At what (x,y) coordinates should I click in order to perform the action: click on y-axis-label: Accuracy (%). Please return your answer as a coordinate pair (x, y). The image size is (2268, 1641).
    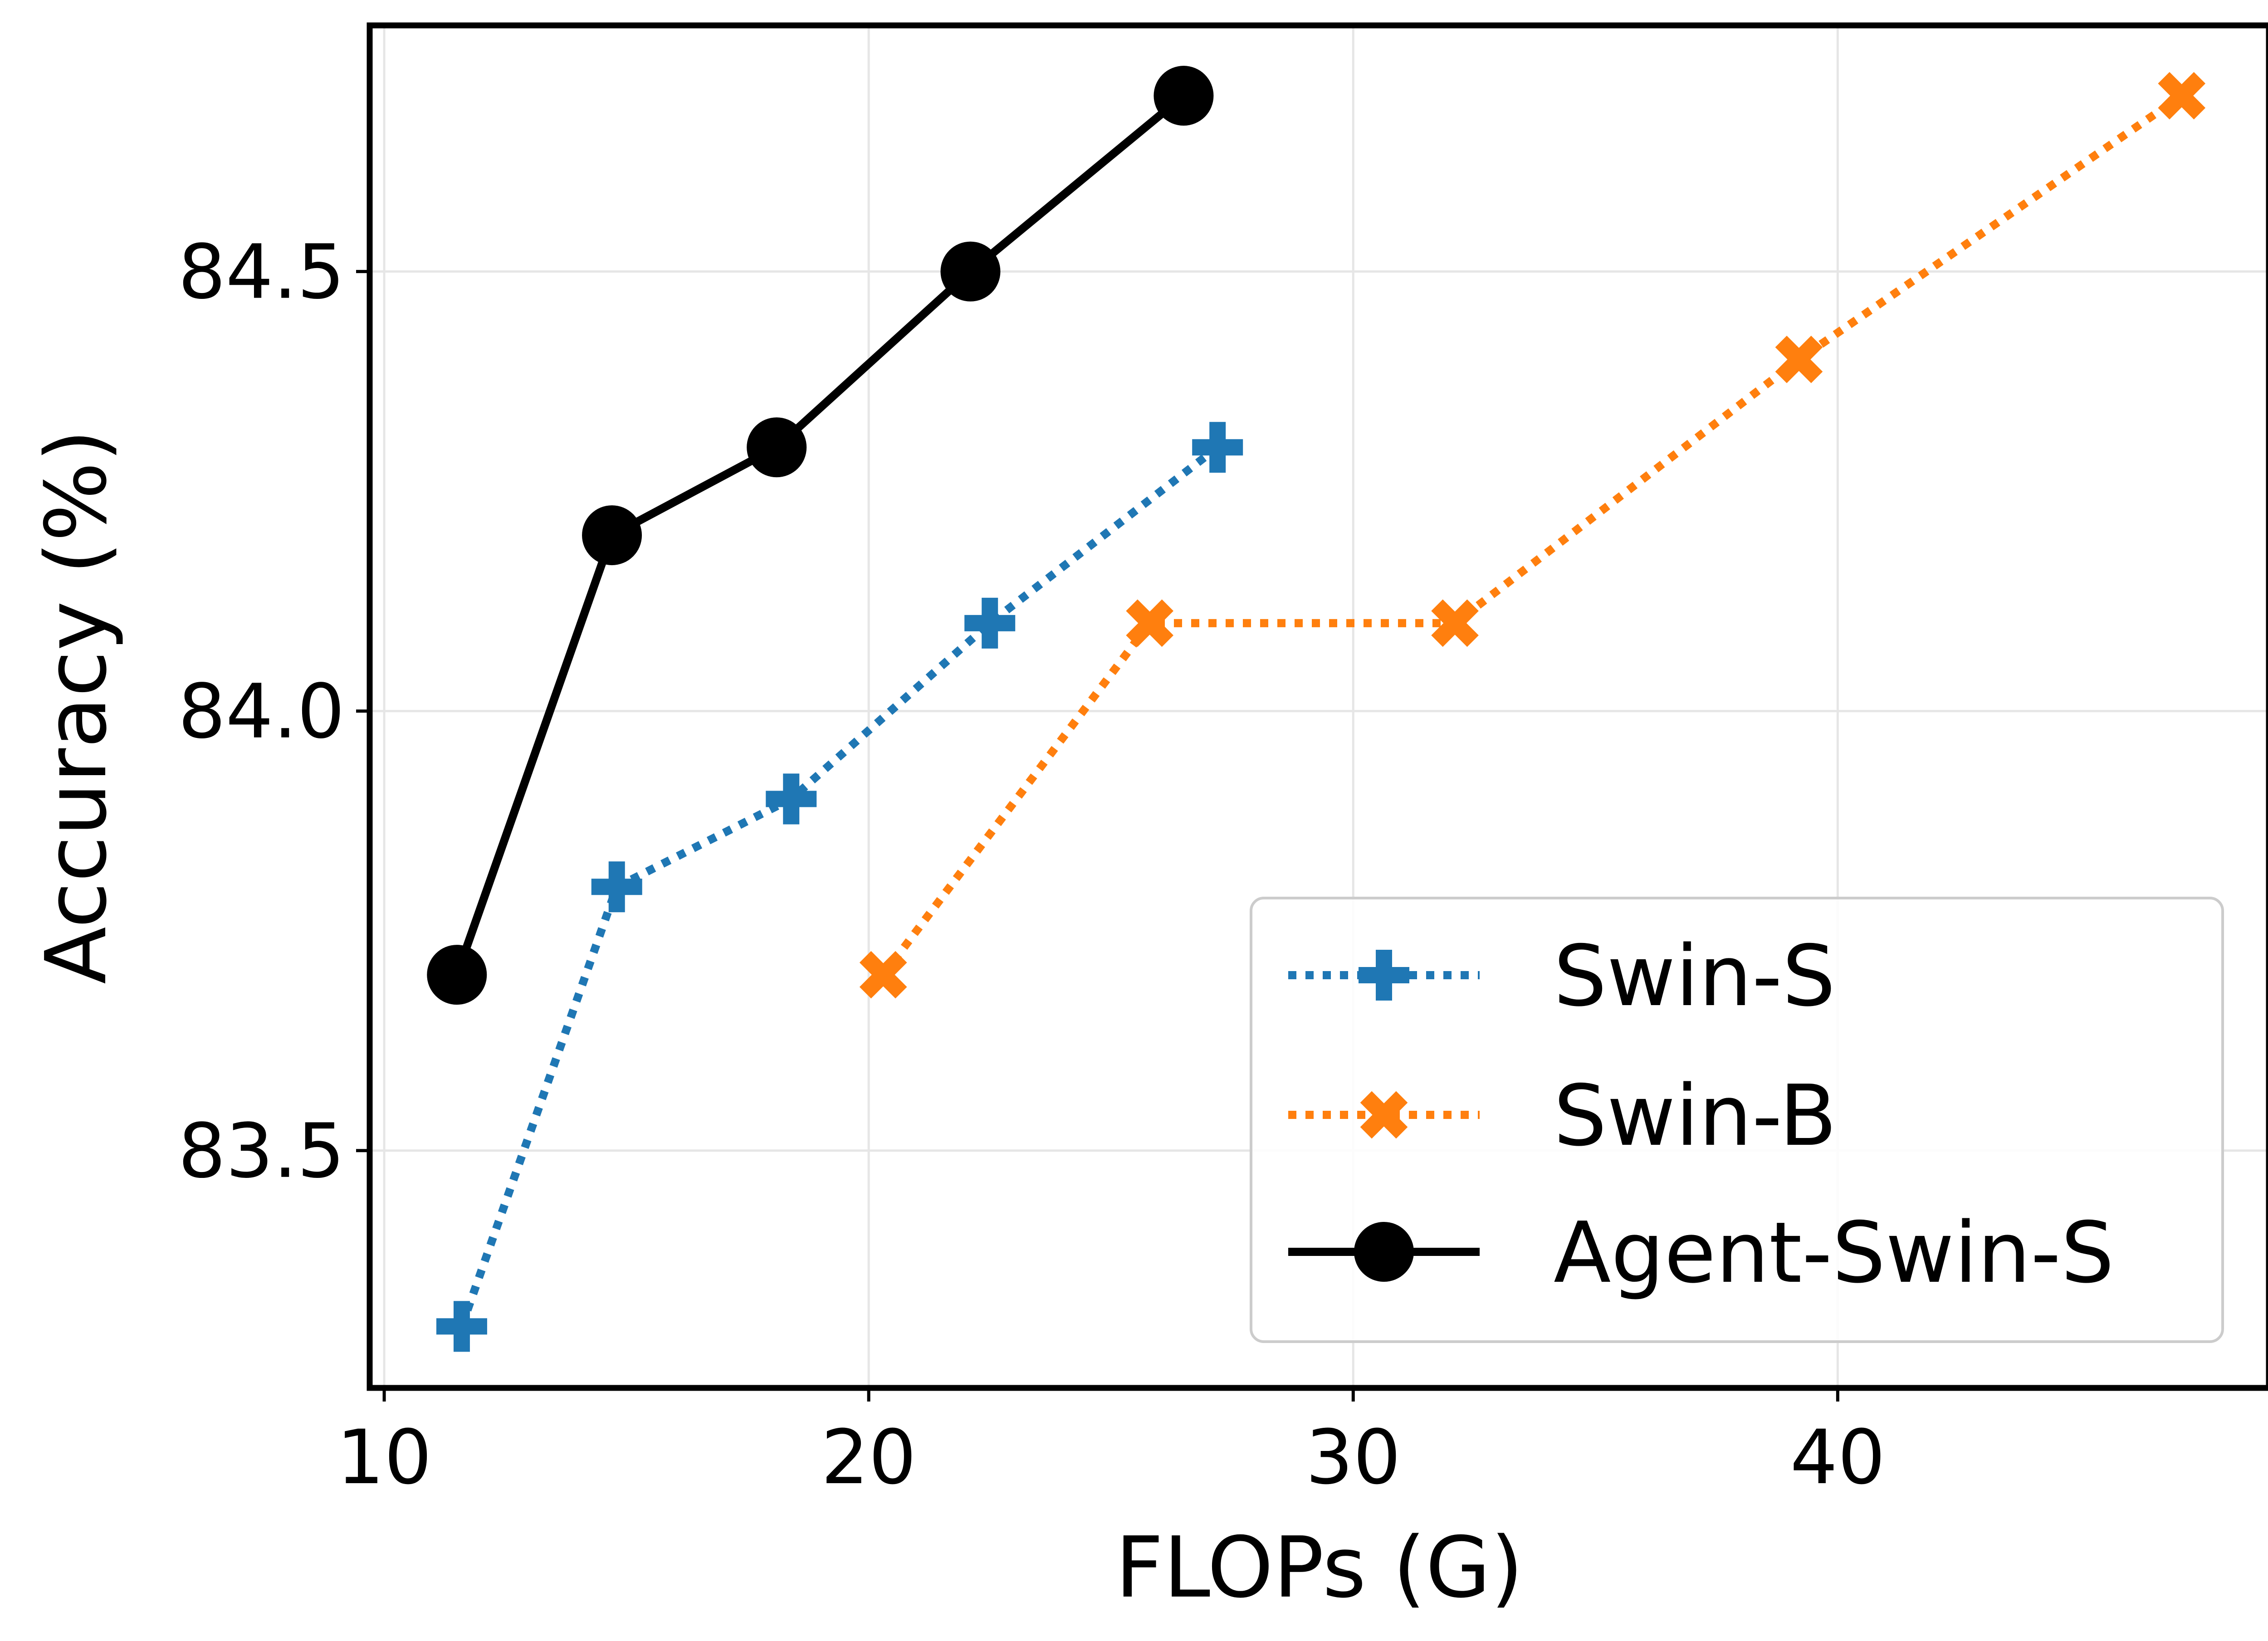
    Looking at the image, I should click on (76, 706).